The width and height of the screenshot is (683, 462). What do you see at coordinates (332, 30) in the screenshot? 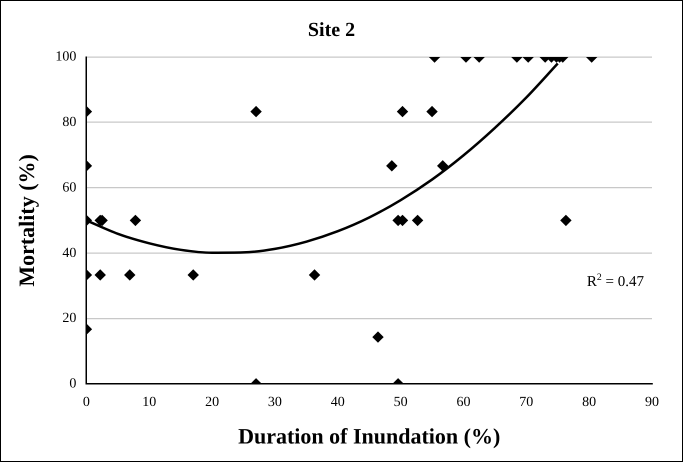
I see `chart-title: Site 2` at bounding box center [332, 30].